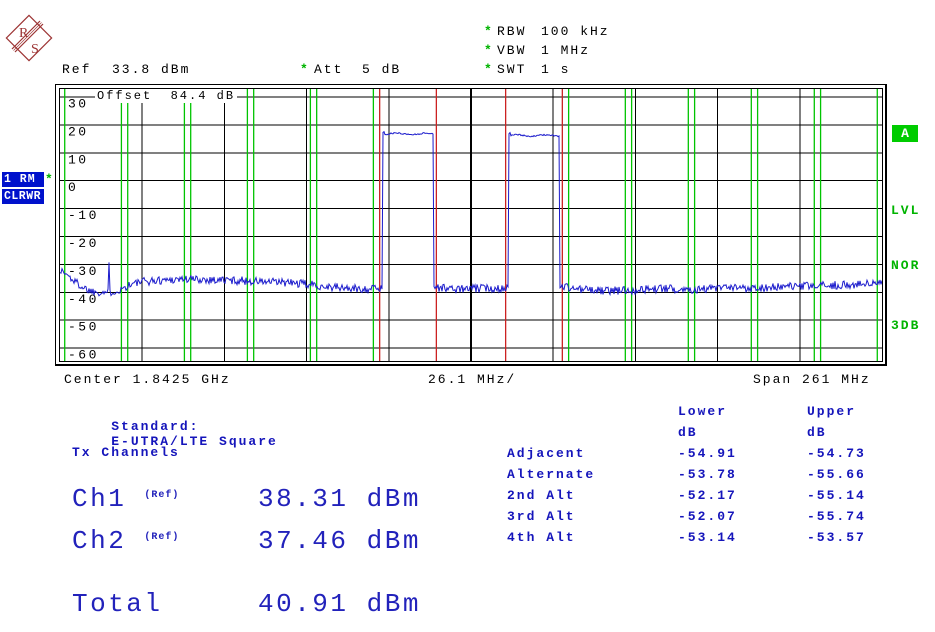 The width and height of the screenshot is (935, 632). I want to click on vbw-value: 1 MHz, so click(566, 50).